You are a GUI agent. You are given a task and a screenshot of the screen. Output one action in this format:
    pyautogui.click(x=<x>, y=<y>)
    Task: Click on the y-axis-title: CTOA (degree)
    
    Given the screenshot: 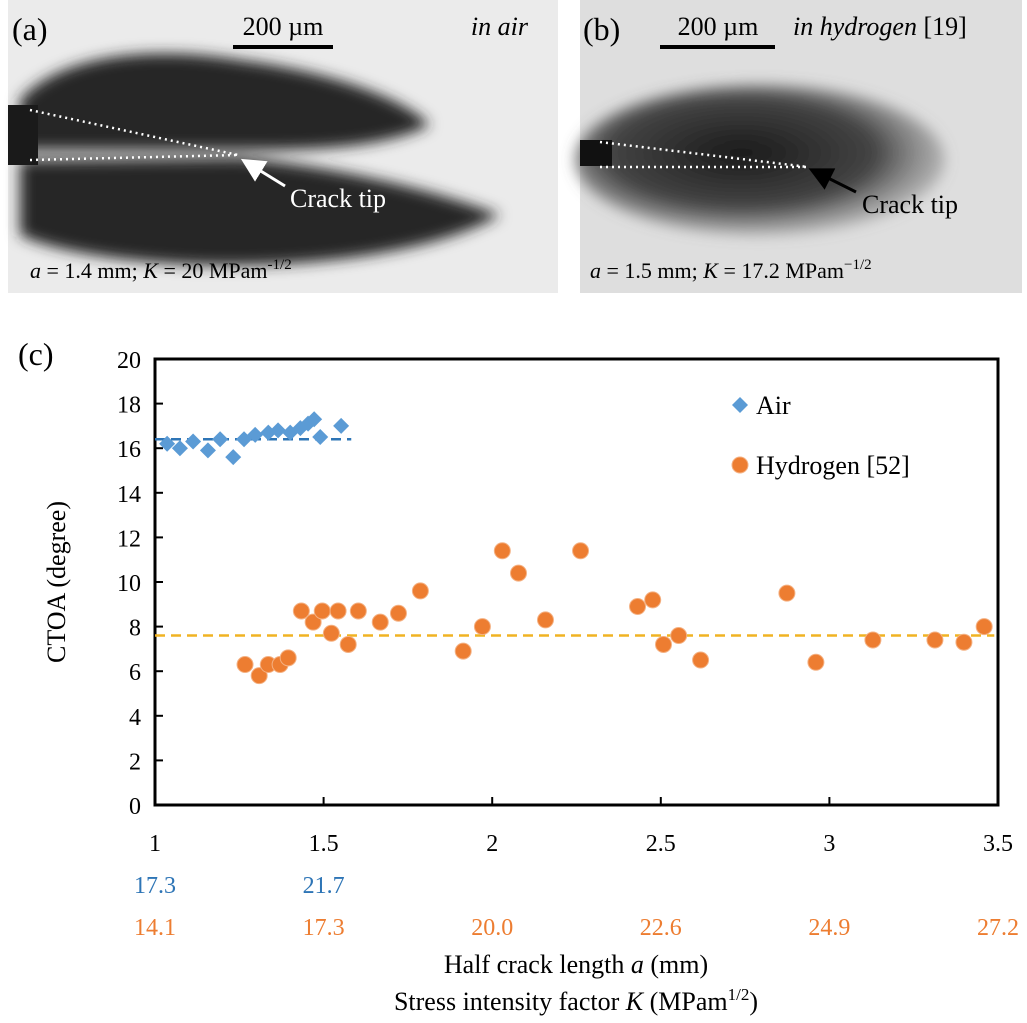 What is the action you would take?
    pyautogui.click(x=56, y=582)
    